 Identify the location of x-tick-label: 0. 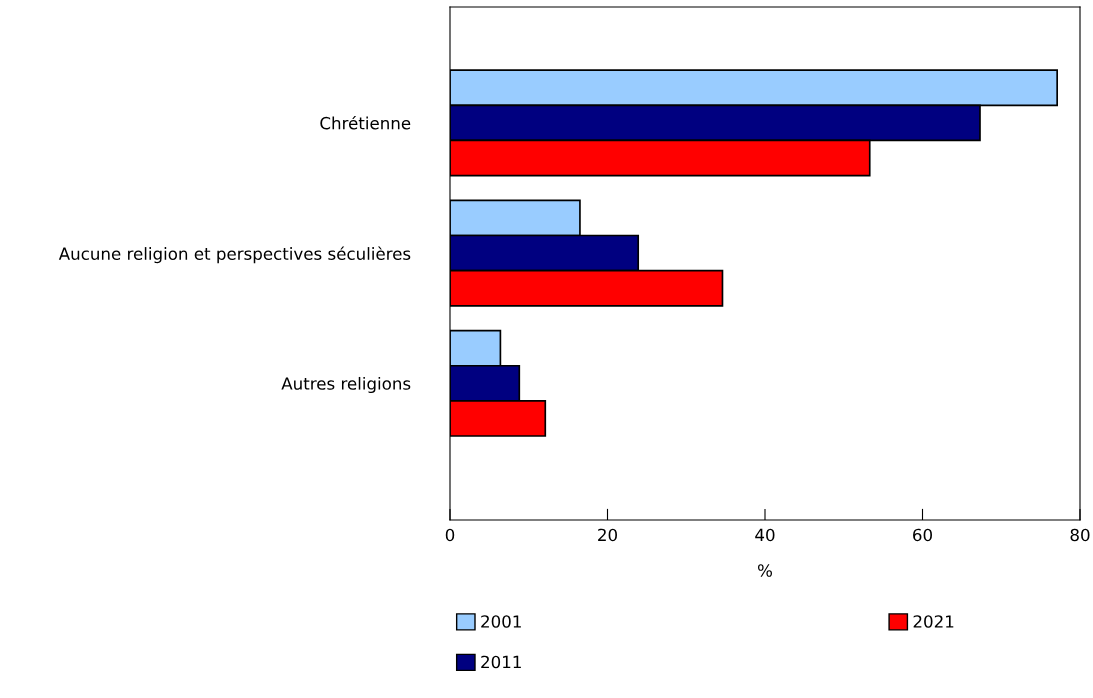
(450, 535).